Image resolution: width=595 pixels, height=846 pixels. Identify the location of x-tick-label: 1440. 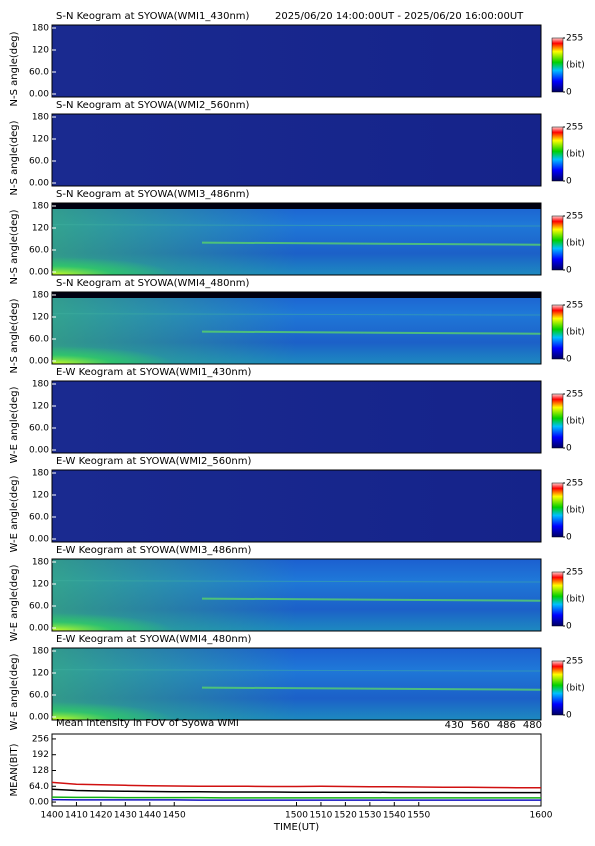
(149, 816).